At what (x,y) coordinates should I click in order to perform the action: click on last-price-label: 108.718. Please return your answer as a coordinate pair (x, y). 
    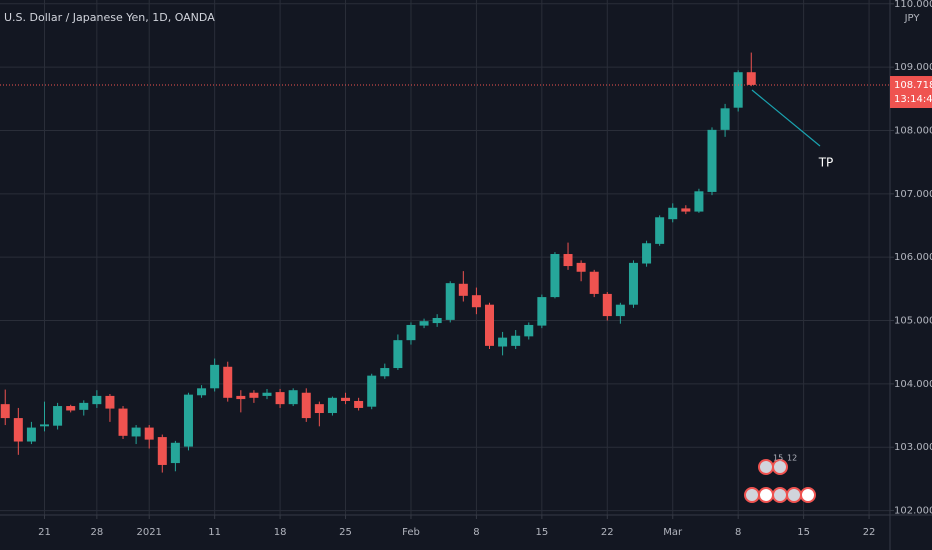
    Looking at the image, I should click on (913, 85).